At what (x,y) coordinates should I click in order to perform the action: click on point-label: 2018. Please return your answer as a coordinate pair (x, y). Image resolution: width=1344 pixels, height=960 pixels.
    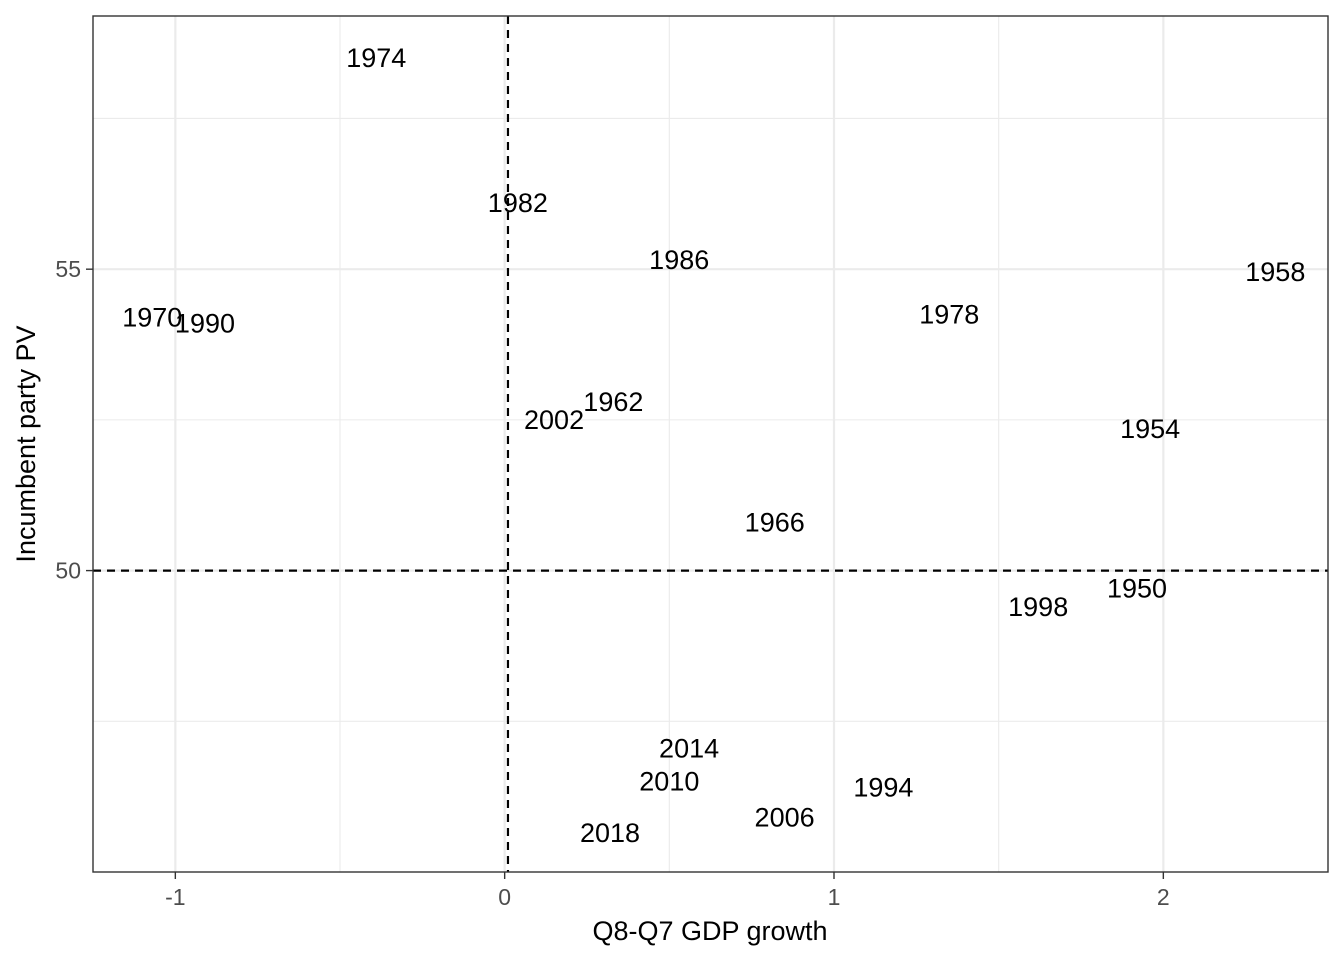
    Looking at the image, I should click on (610, 833).